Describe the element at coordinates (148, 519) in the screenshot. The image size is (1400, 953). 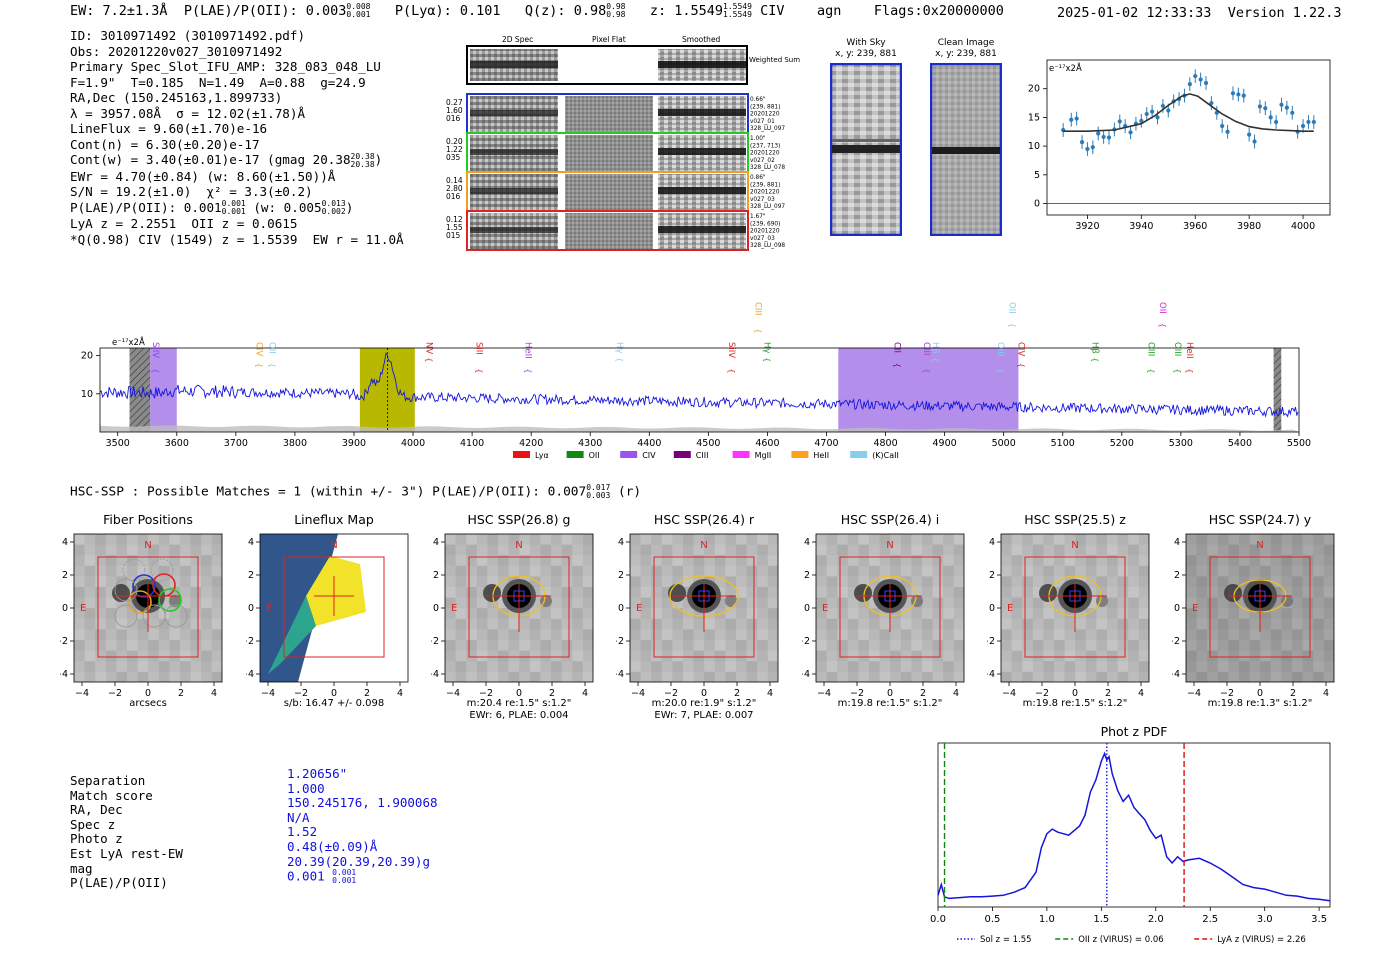
I see `thumbnail-title: Fiber Positions` at that location.